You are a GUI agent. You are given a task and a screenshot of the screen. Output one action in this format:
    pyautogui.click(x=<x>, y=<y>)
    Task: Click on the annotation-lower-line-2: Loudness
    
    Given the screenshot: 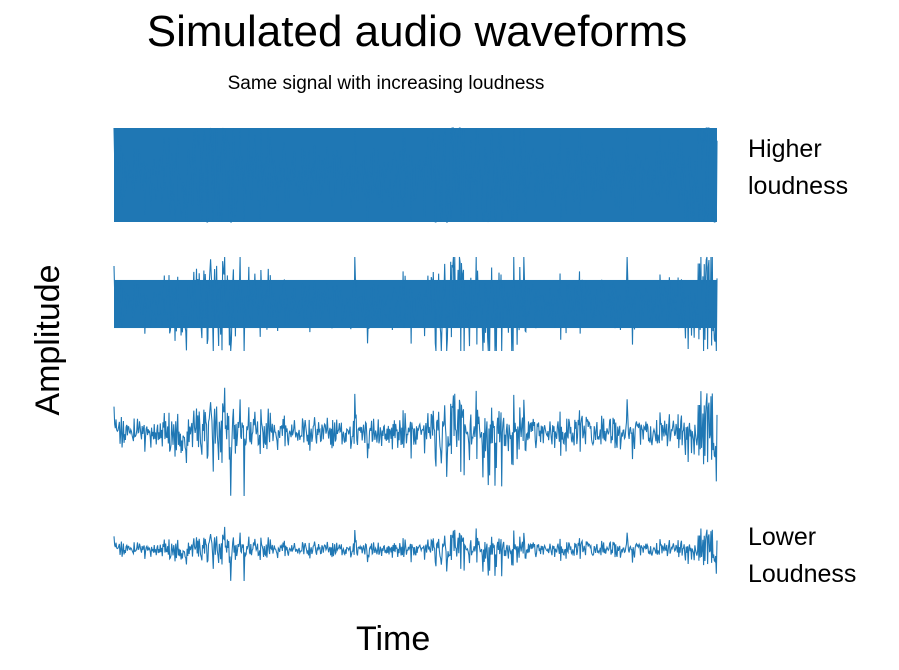 What is the action you would take?
    pyautogui.click(x=802, y=574)
    